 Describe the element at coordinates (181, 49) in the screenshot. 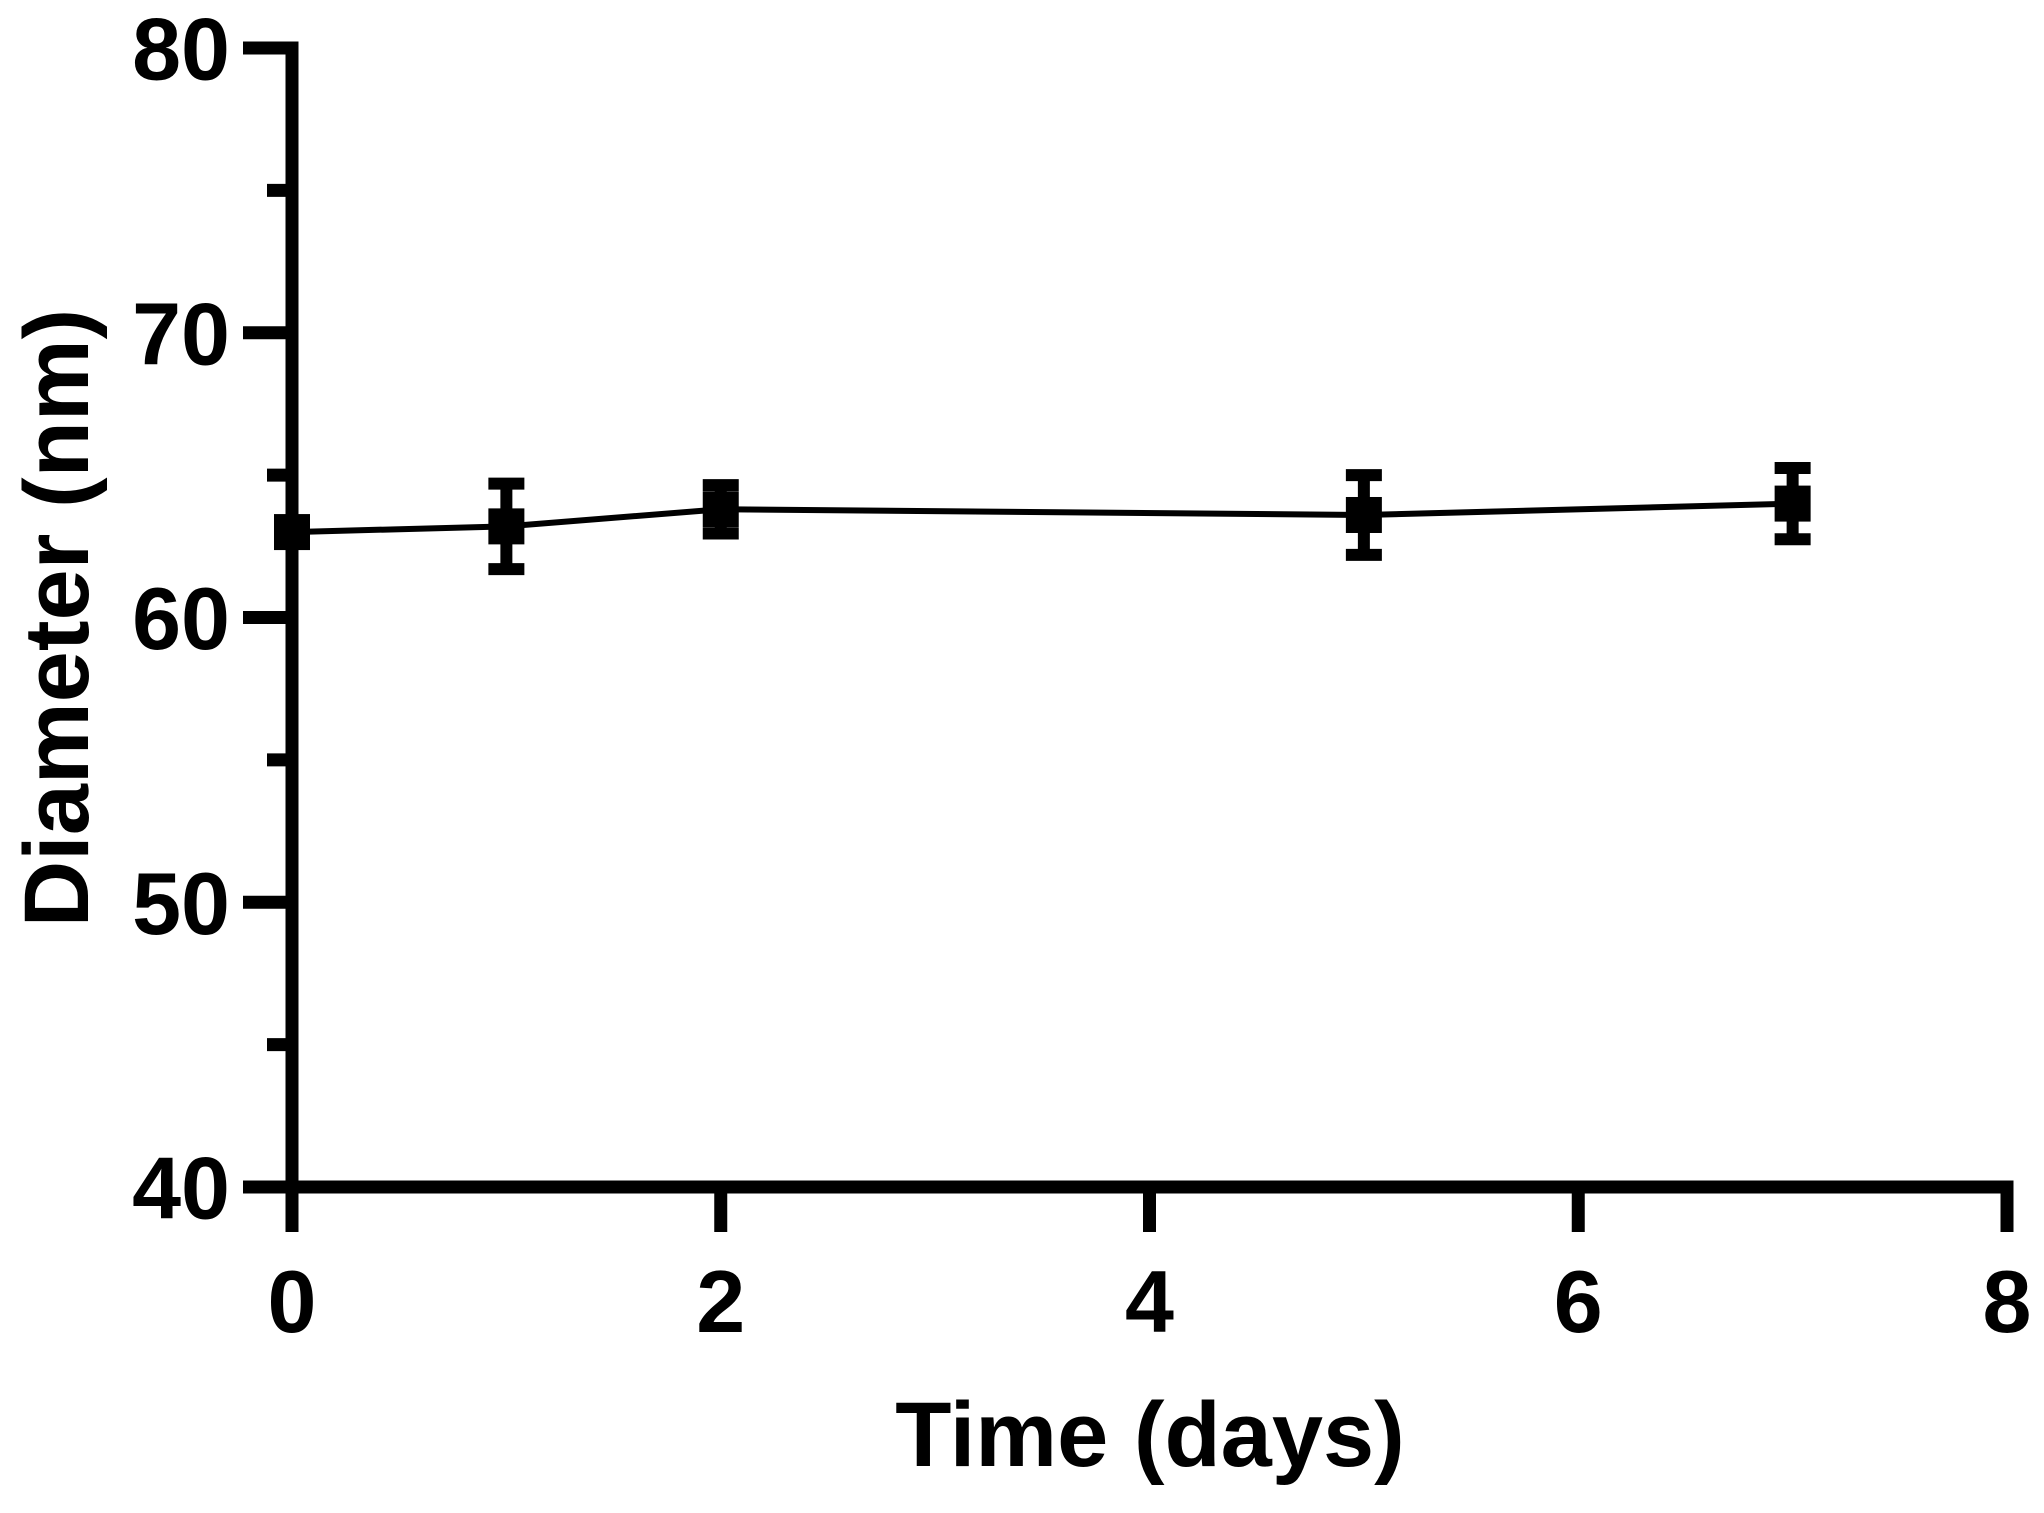

I see `y-tick-label: 80` at that location.